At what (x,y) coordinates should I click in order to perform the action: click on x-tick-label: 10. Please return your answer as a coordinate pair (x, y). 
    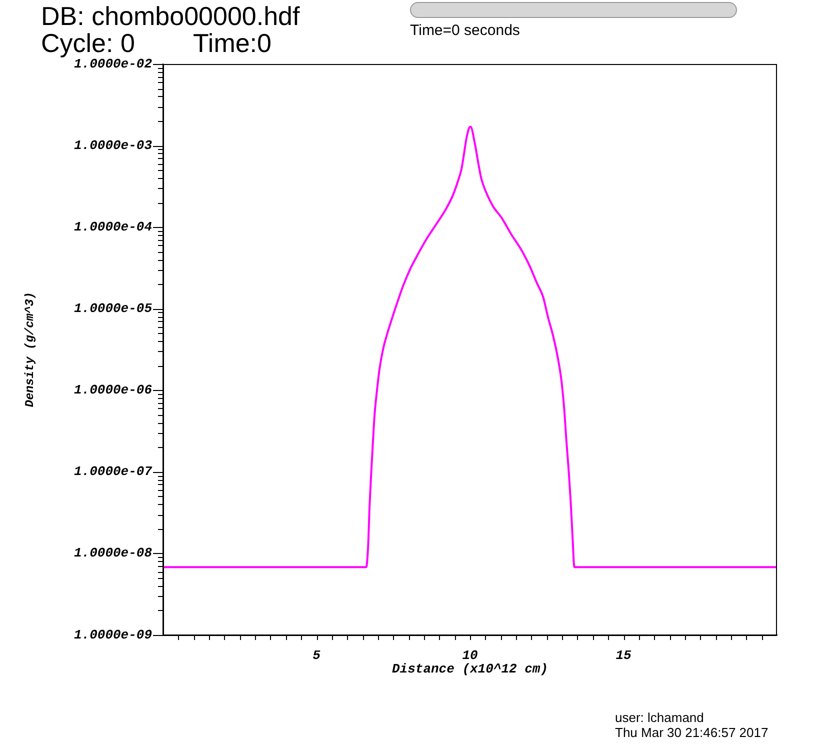
    Looking at the image, I should click on (470, 656).